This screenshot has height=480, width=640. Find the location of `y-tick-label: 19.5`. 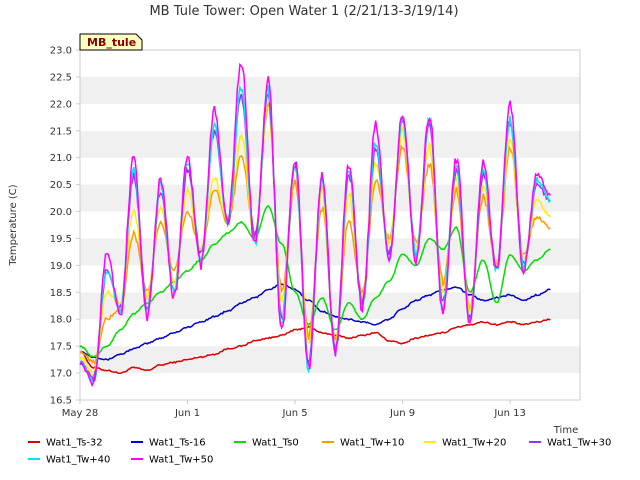

y-tick-label: 19.5 is located at coordinates (61, 239).